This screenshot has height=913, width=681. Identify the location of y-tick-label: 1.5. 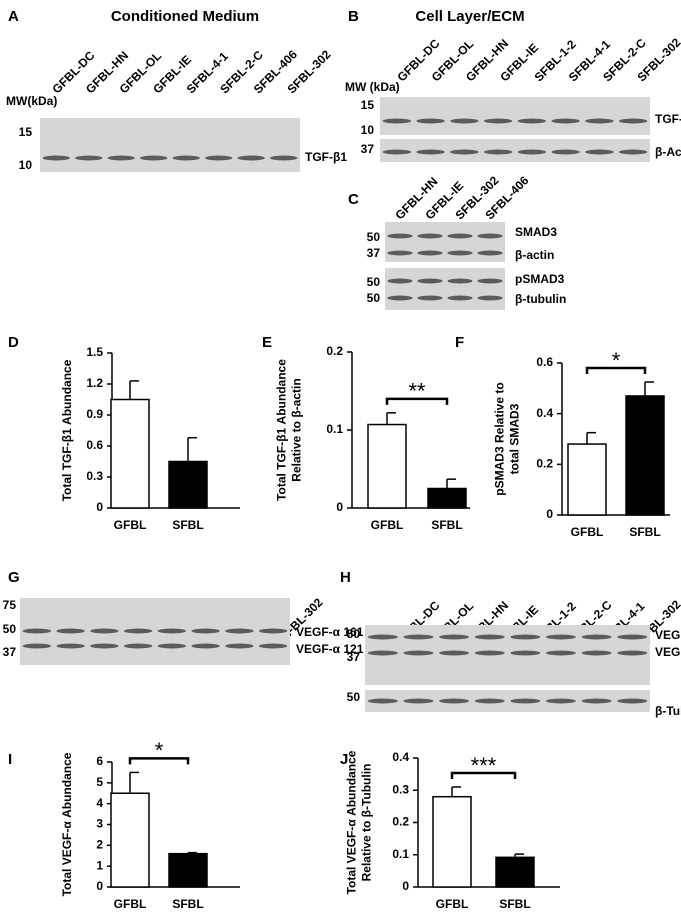
(94, 352).